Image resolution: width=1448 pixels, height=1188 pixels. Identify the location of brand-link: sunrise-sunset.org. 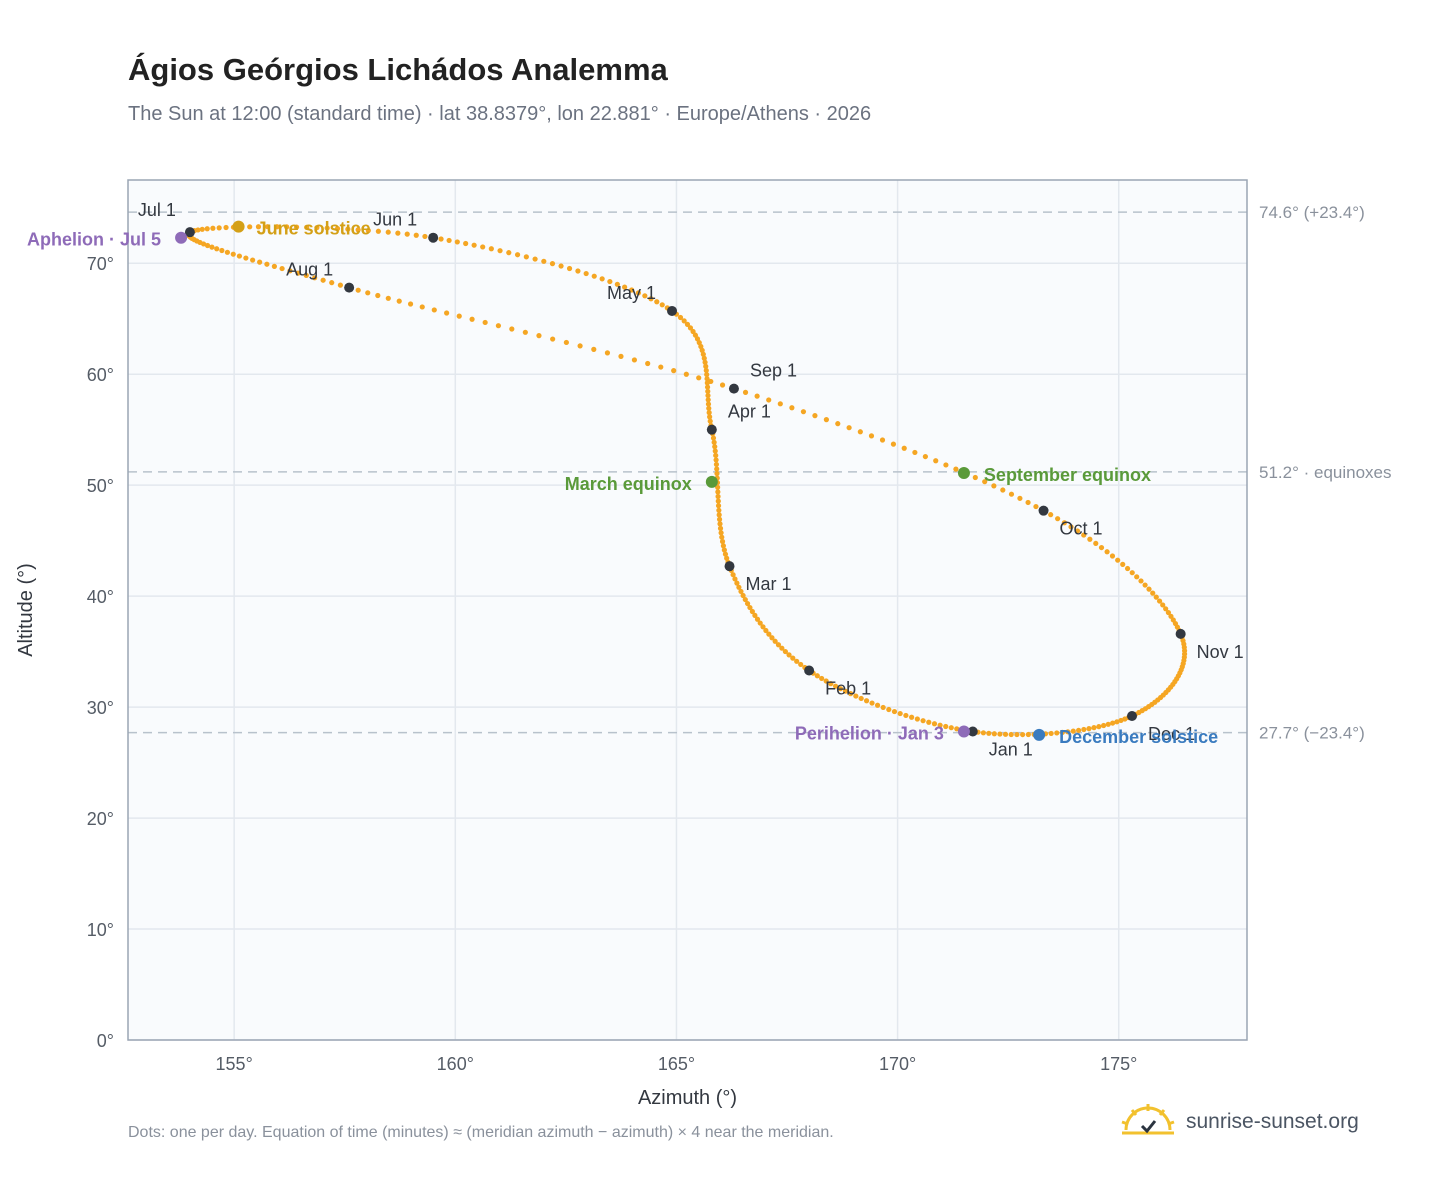
(1239, 1122).